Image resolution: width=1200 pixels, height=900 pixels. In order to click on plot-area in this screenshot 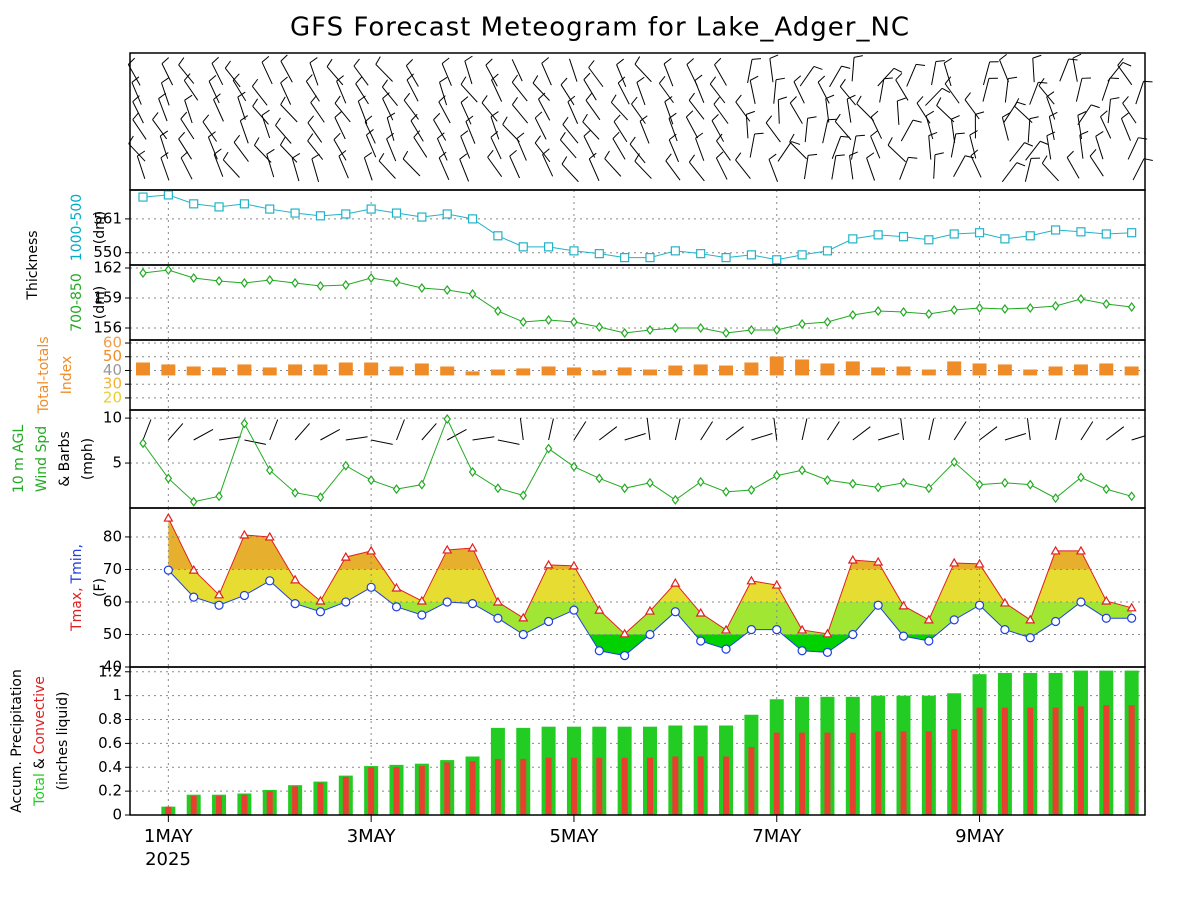, I will do `click(637, 459)`.